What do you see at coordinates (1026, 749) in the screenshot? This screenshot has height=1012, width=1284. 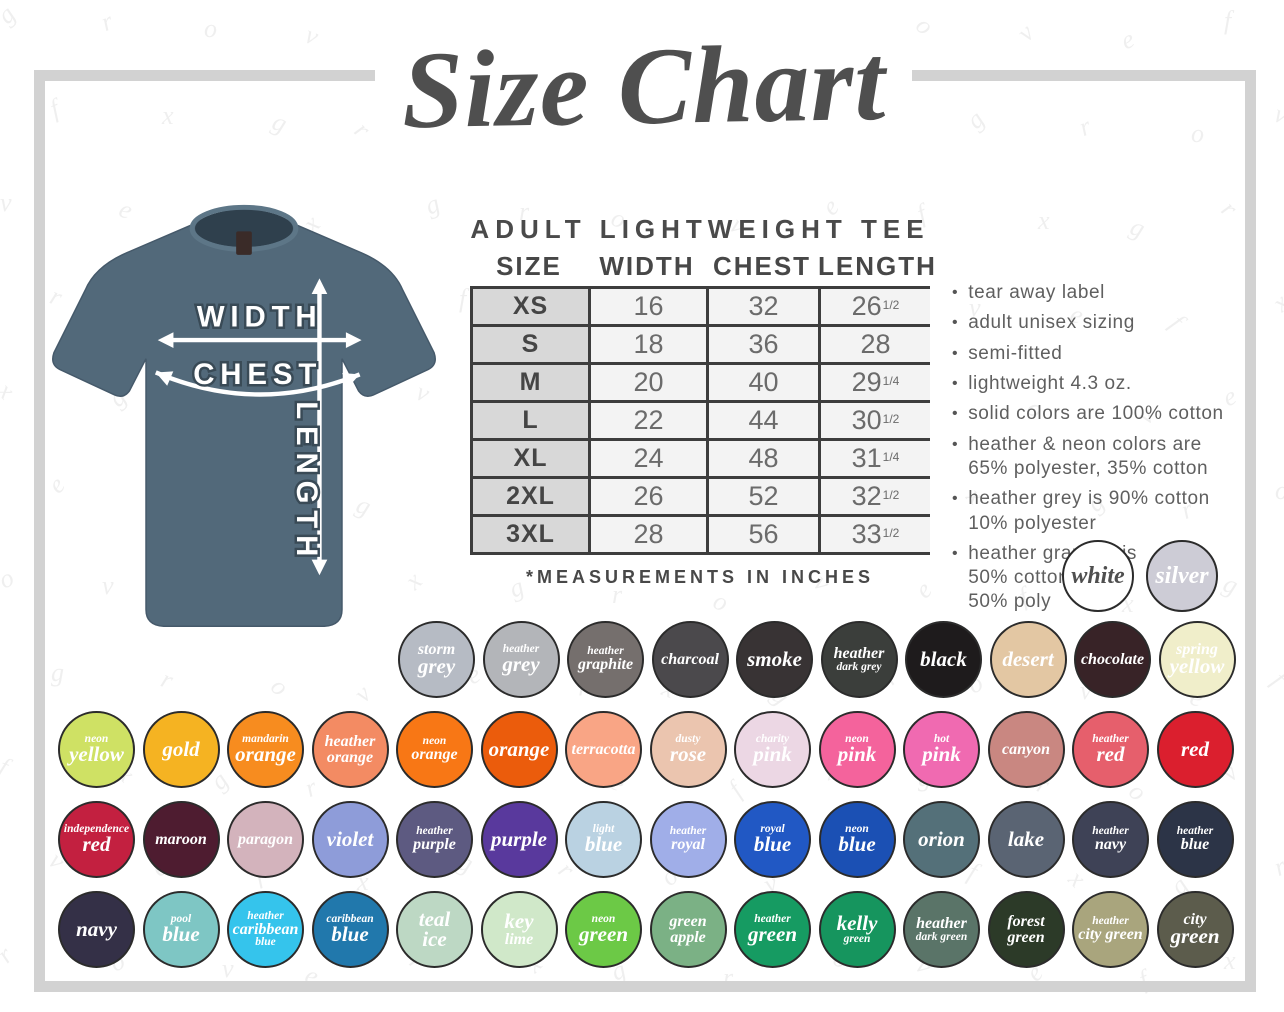 I see `color-swatch-canyon: canyon` at bounding box center [1026, 749].